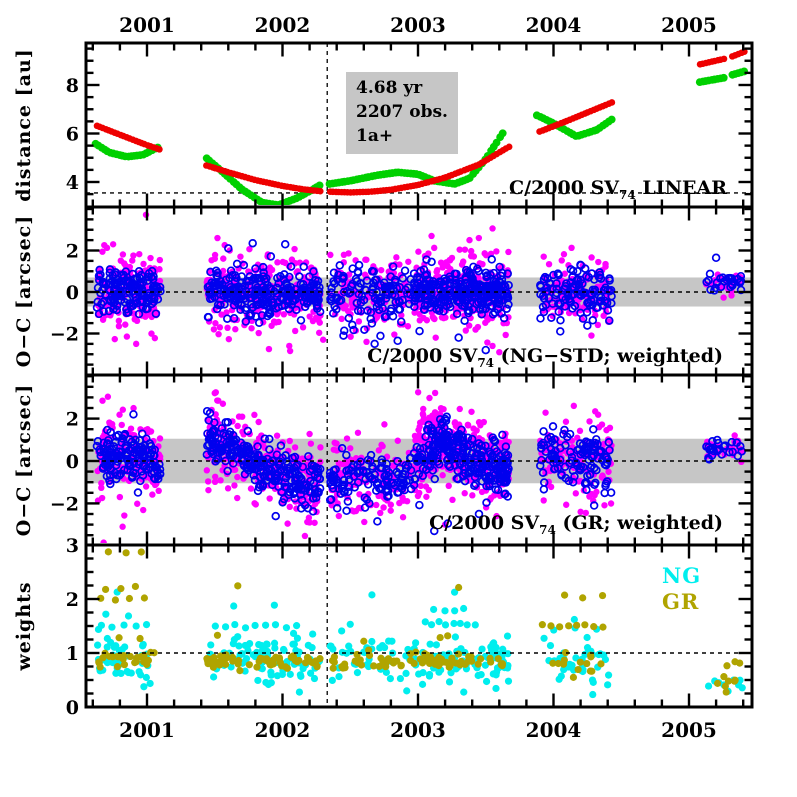 This screenshot has width=797, height=797. Describe the element at coordinates (24, 291) in the screenshot. I see `y-axis-title-oc-ngstd: O−C [arcsec]` at that location.